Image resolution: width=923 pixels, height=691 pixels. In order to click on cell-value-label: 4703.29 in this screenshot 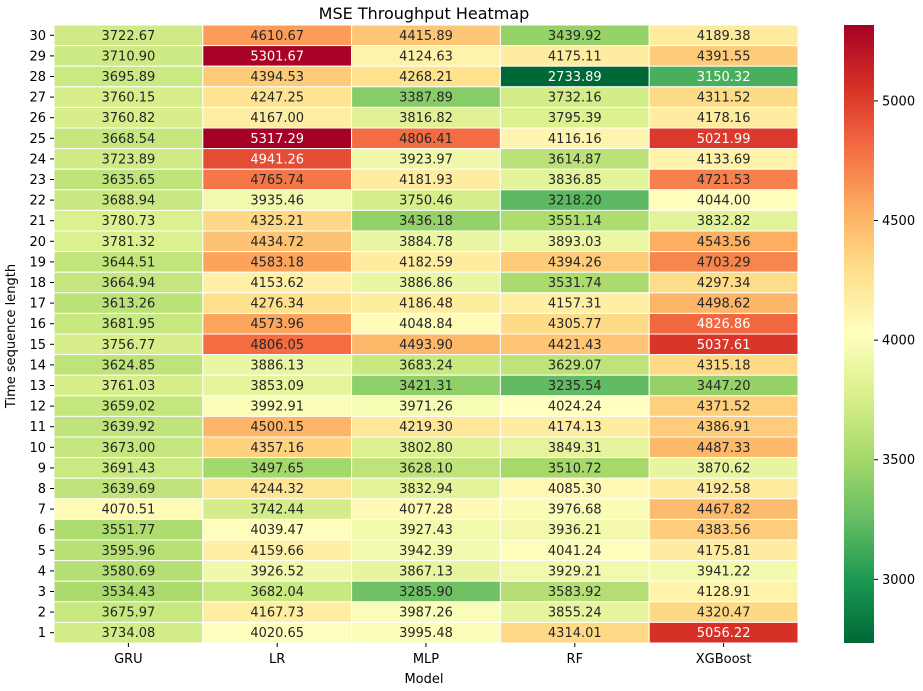, I will do `click(724, 262)`.